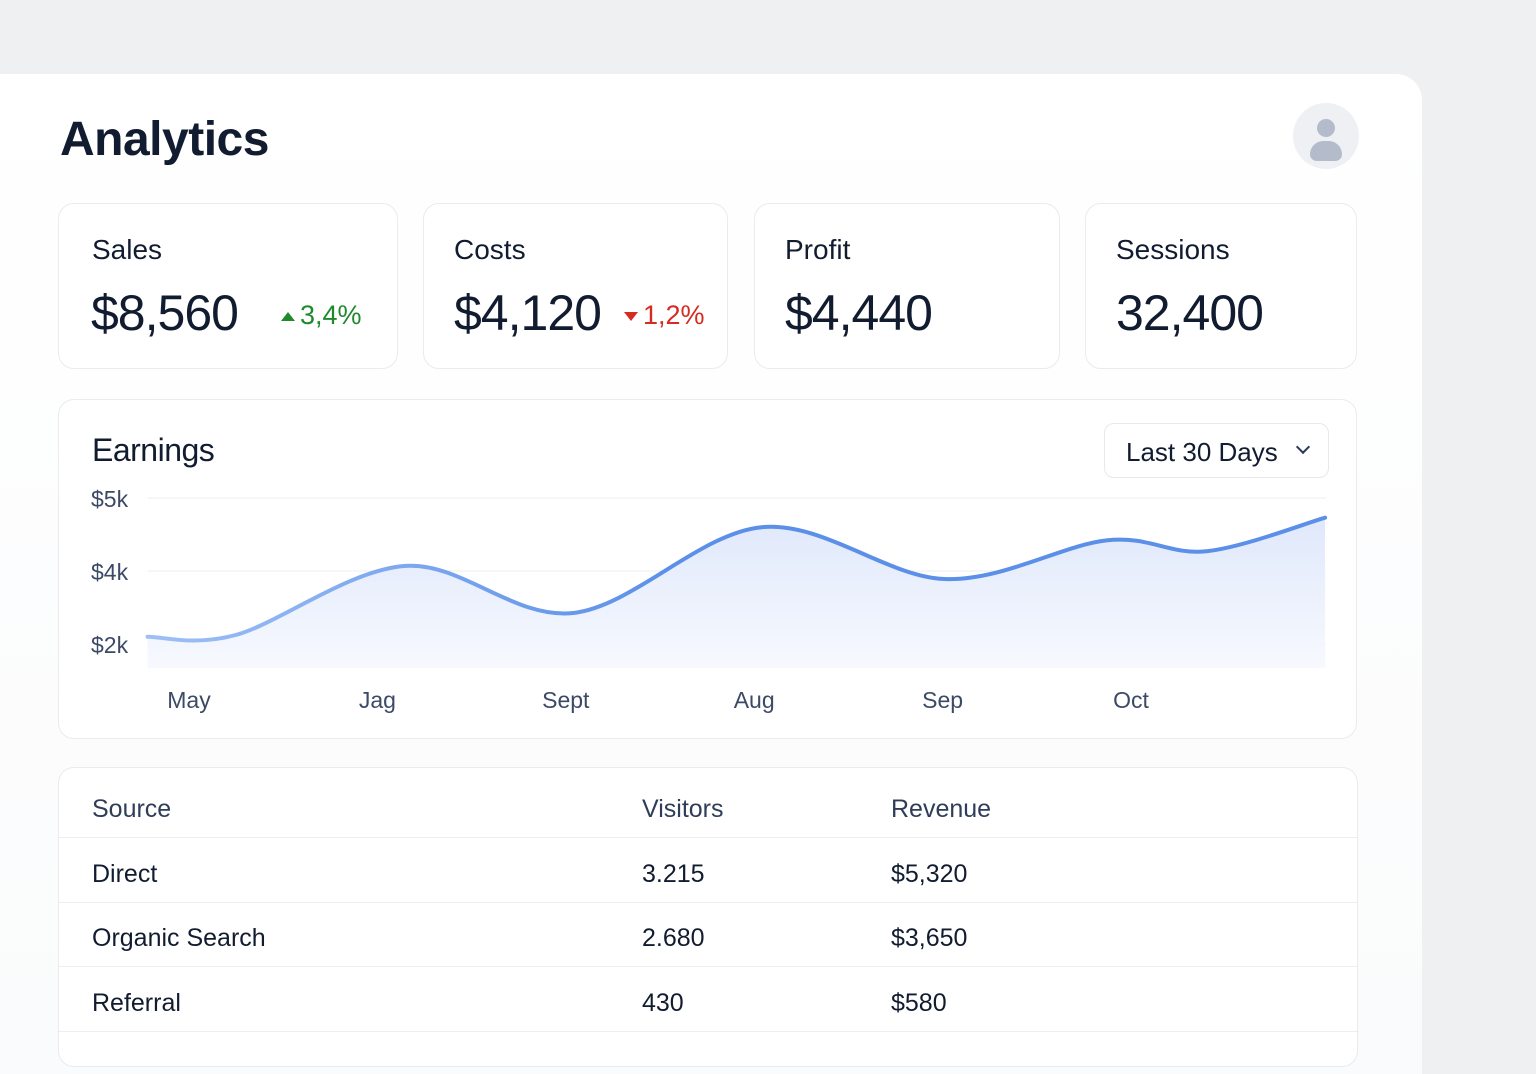  What do you see at coordinates (136, 1003) in the screenshot?
I see `cell-source: Referral` at bounding box center [136, 1003].